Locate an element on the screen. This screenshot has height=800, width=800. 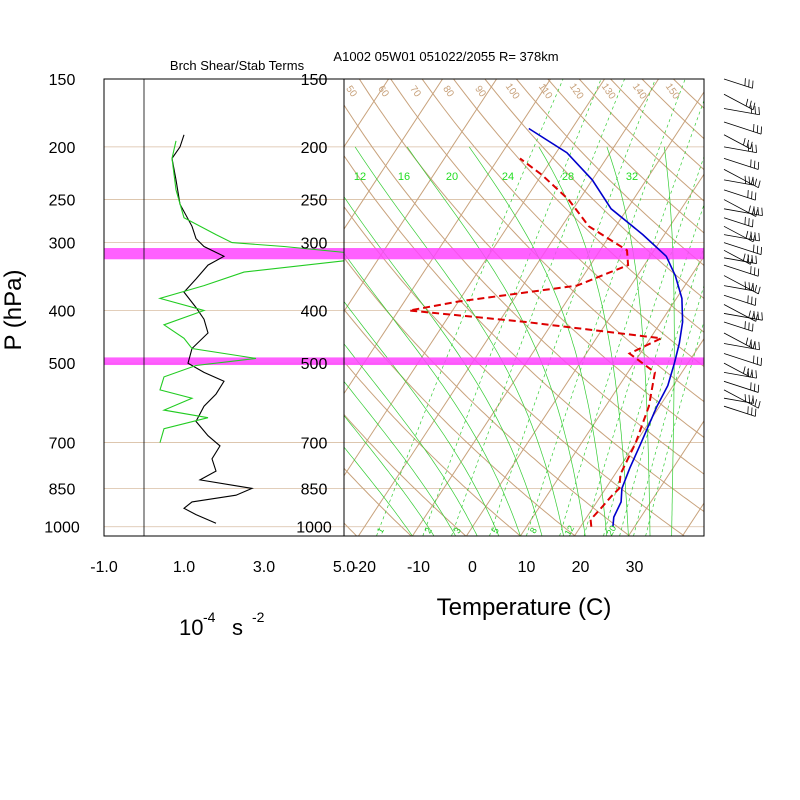
temperature-x-tick-label: -10 is located at coordinates (418, 567).